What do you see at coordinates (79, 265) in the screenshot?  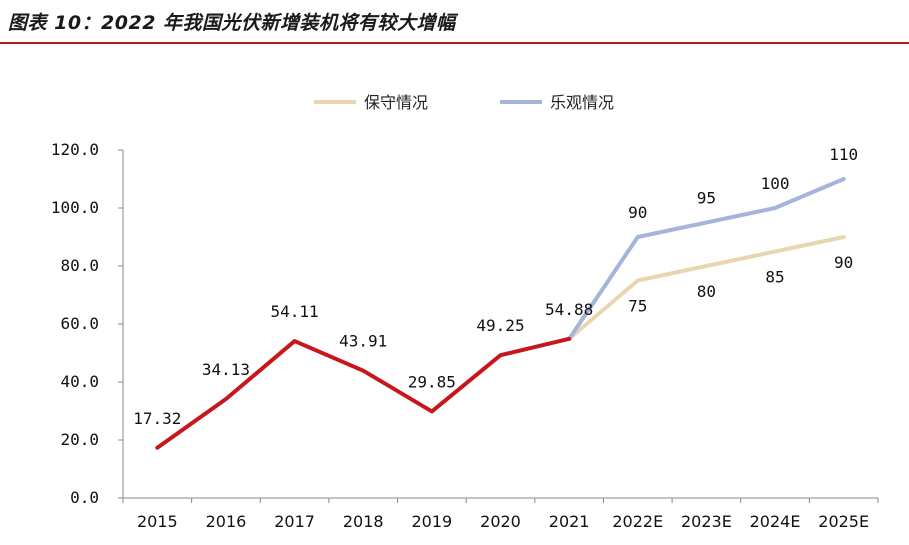 I see `y-tick-label: 80.0` at bounding box center [79, 265].